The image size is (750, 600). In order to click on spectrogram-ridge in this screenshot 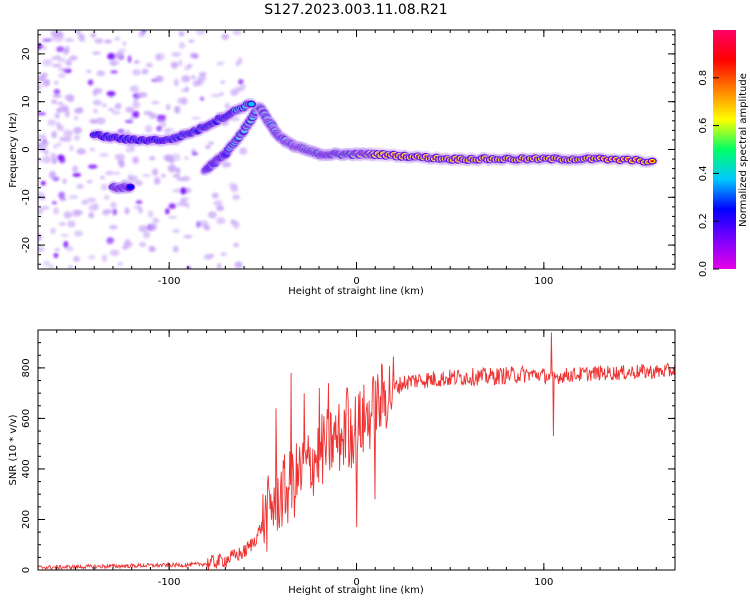, I will do `click(429, 138)`.